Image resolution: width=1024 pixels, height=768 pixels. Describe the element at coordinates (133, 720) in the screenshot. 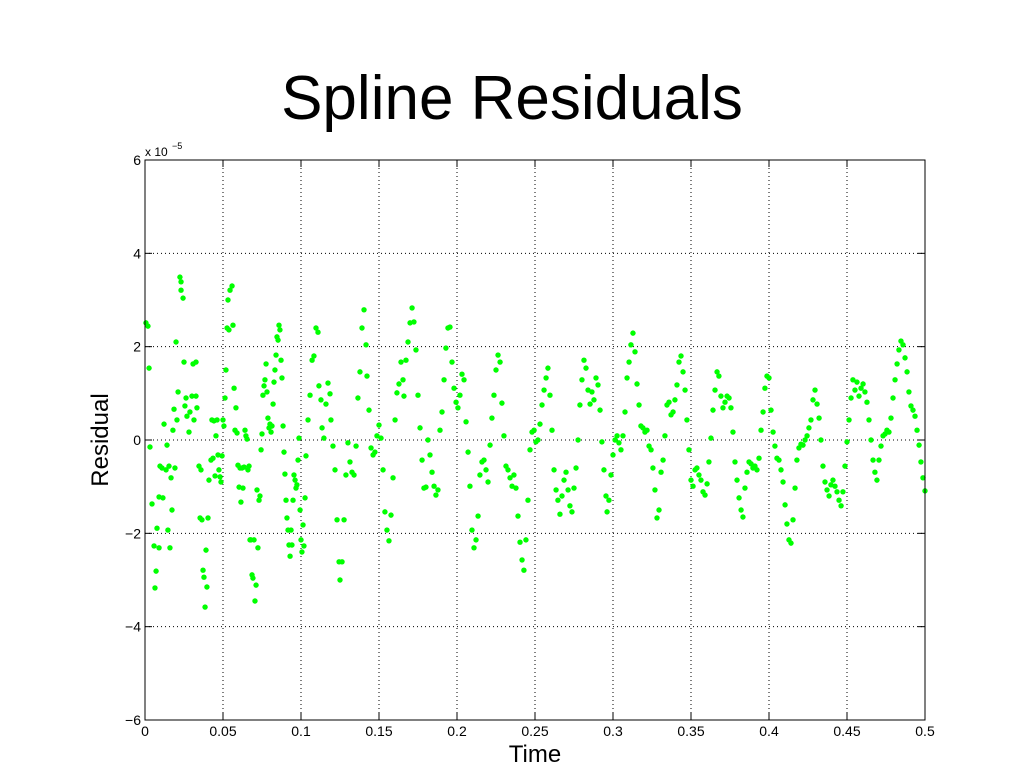

I see `y-tick-label: −6` at that location.